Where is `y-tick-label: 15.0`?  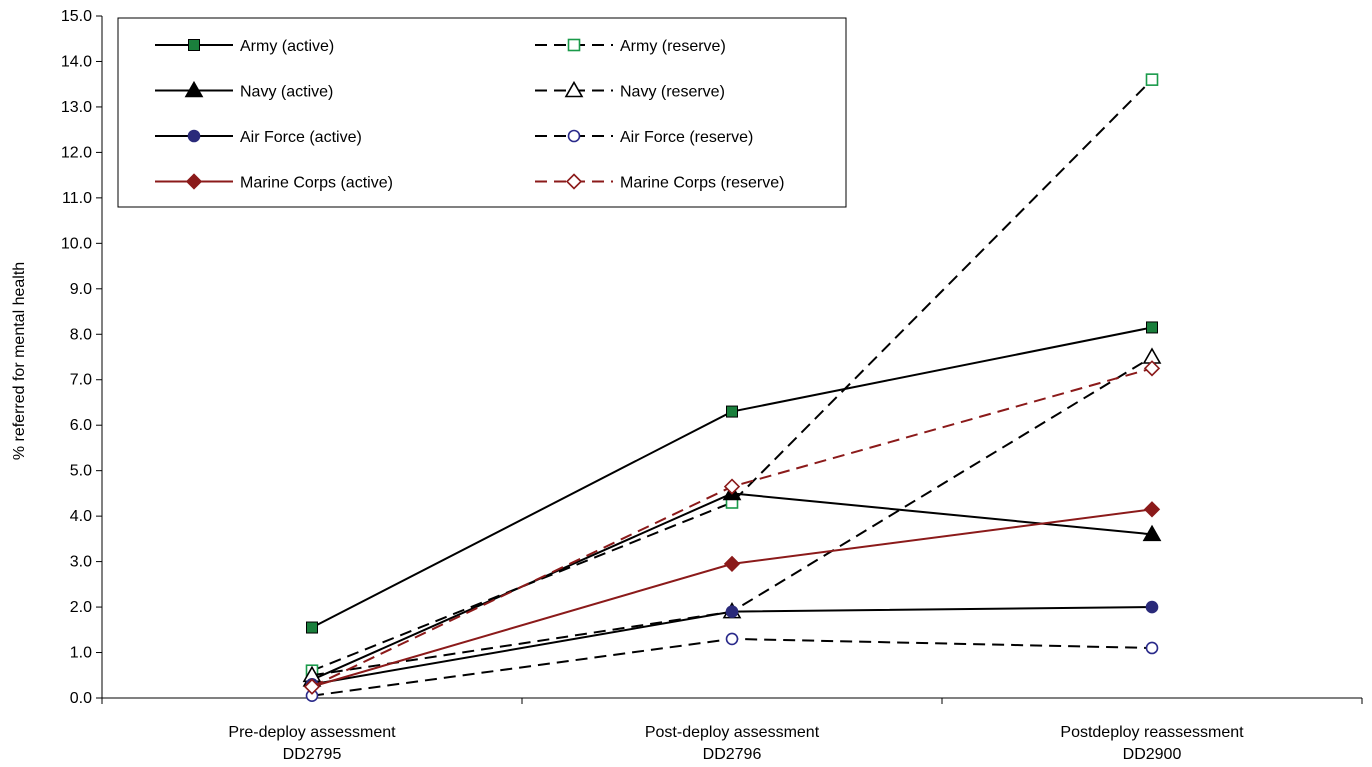 y-tick-label: 15.0 is located at coordinates (76, 16).